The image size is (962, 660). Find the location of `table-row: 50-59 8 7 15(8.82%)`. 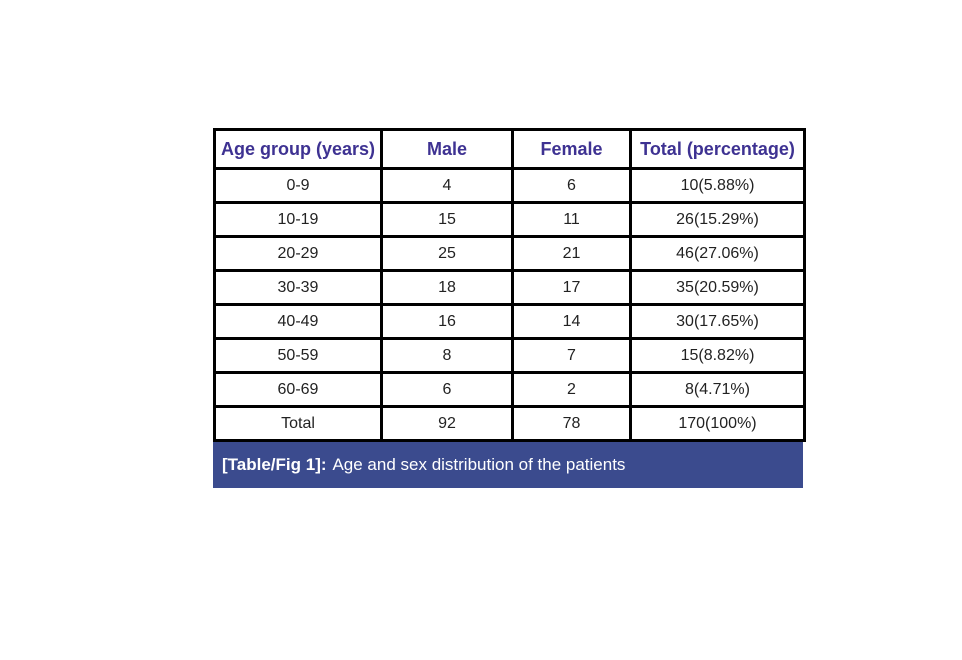

table-row: 50-59 8 7 15(8.82%) is located at coordinates (509, 355).